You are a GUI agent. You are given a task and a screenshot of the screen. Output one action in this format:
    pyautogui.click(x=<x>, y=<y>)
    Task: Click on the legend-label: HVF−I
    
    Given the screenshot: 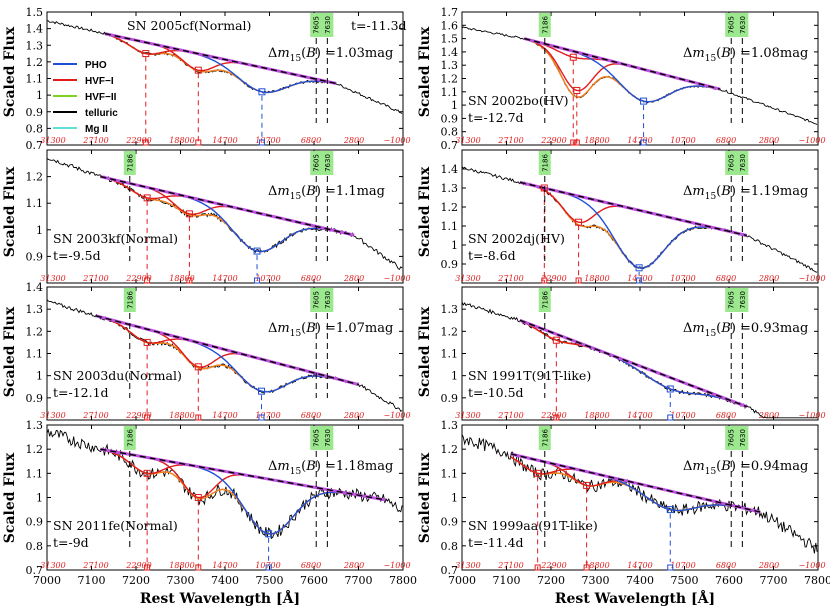 What is the action you would take?
    pyautogui.click(x=99, y=81)
    